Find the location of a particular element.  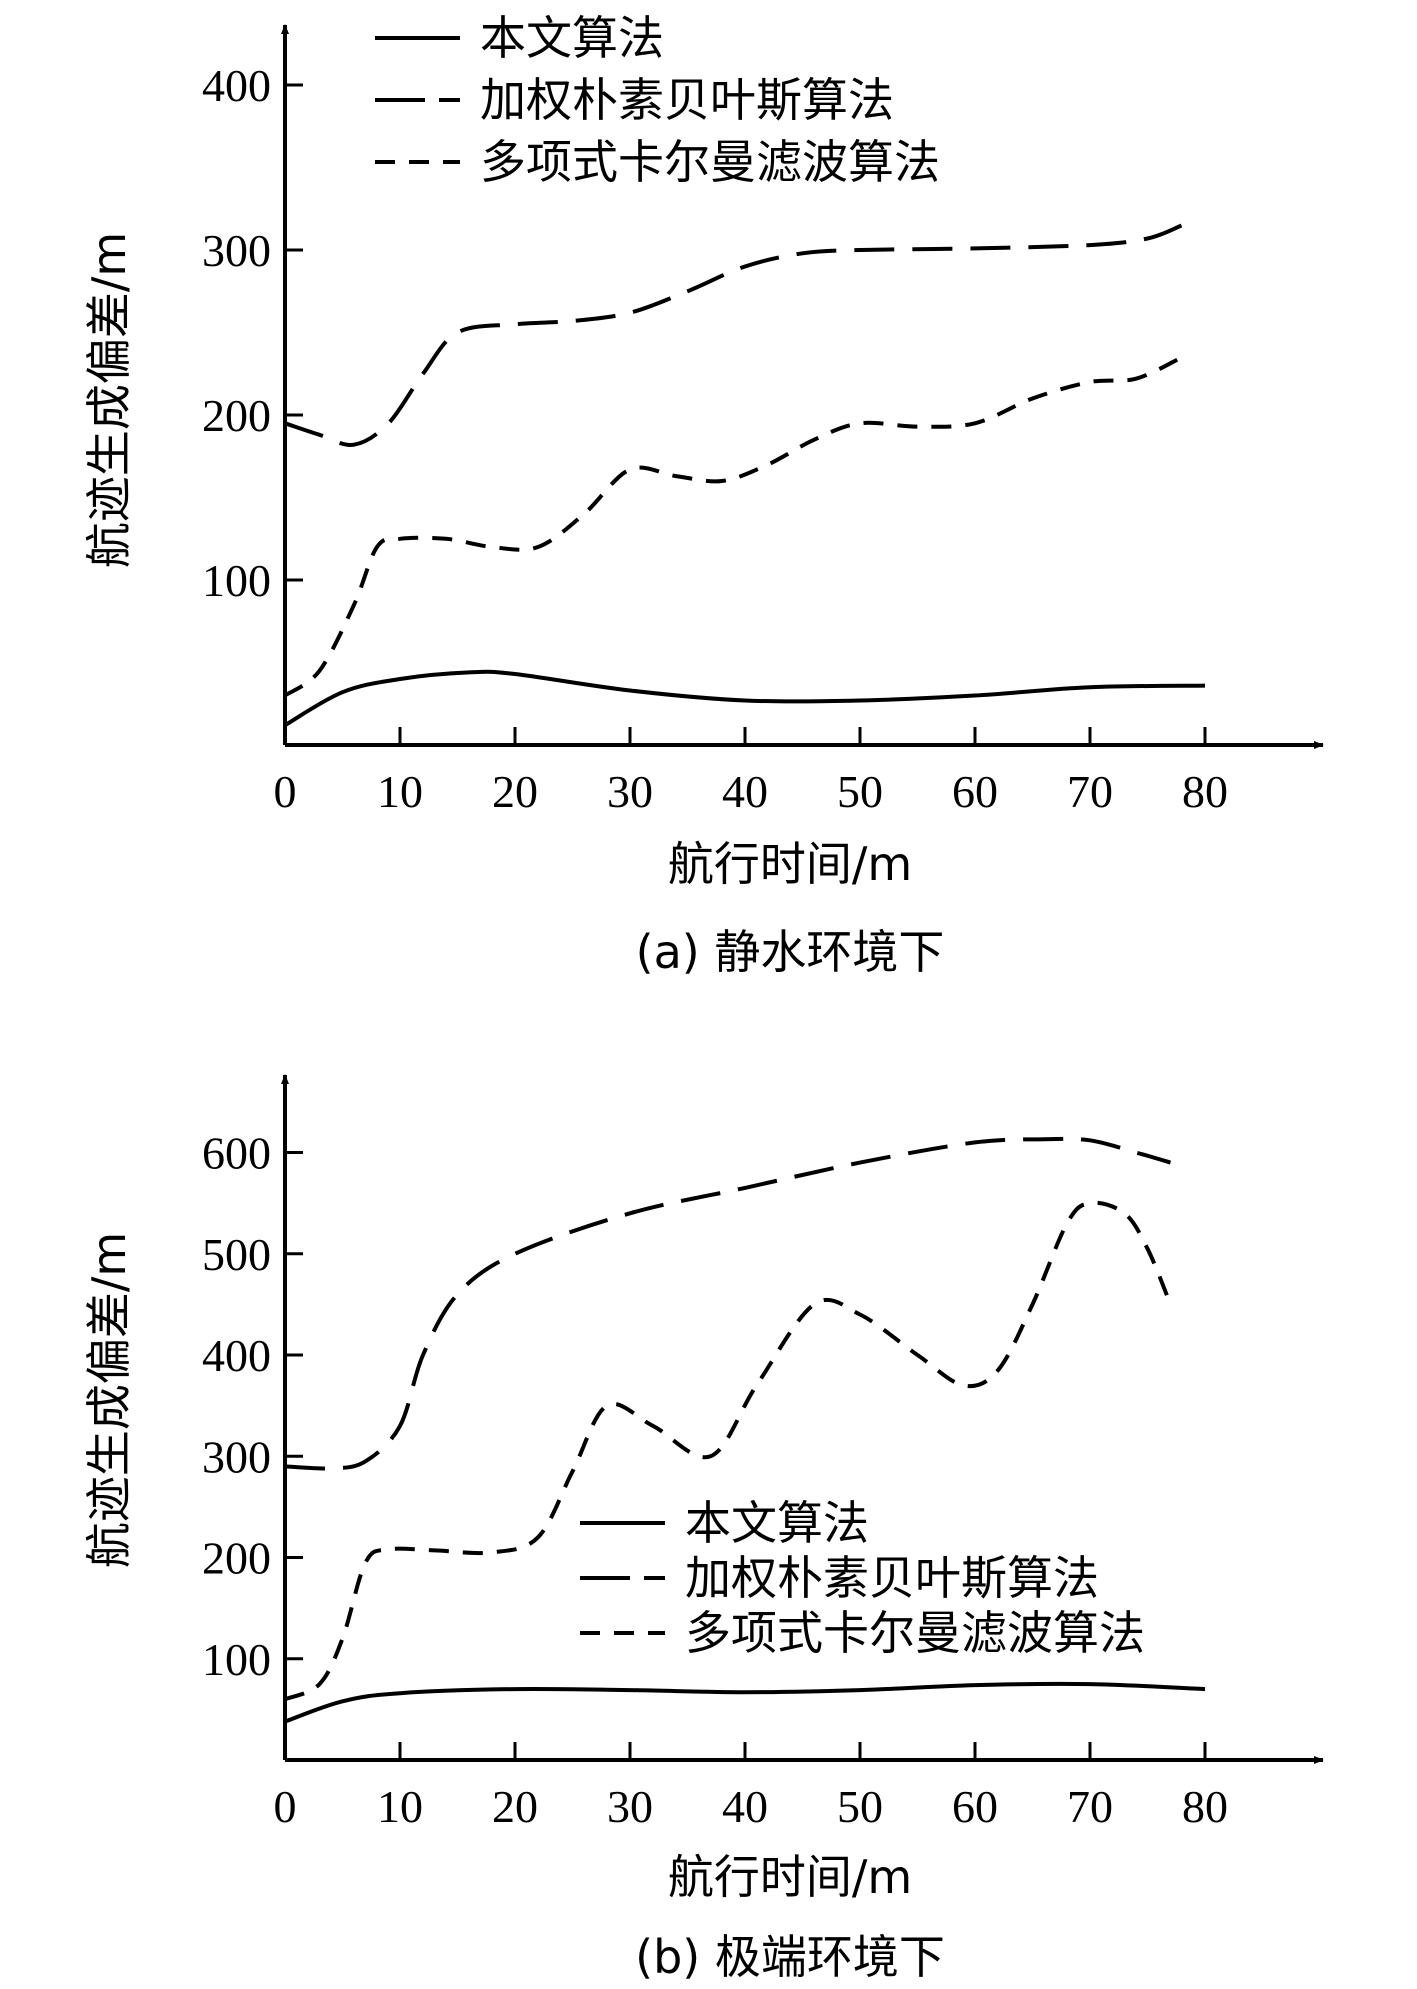

y-tick-label: 600 is located at coordinates (236, 1153).